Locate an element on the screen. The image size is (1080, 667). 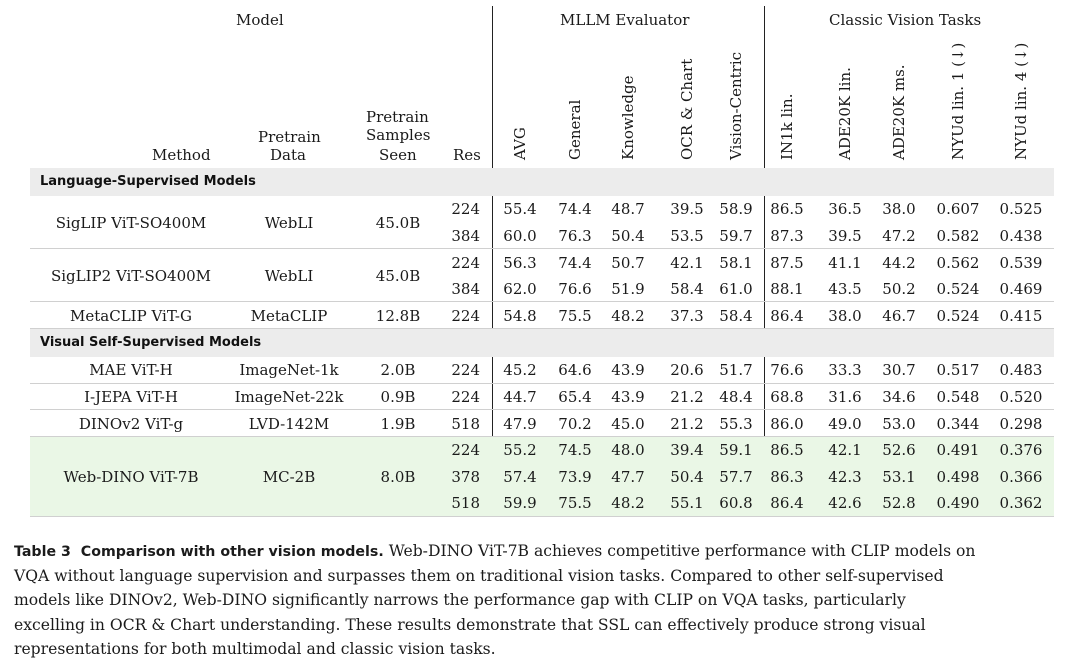
metric-value: 86.0 is located at coordinates (787, 423).